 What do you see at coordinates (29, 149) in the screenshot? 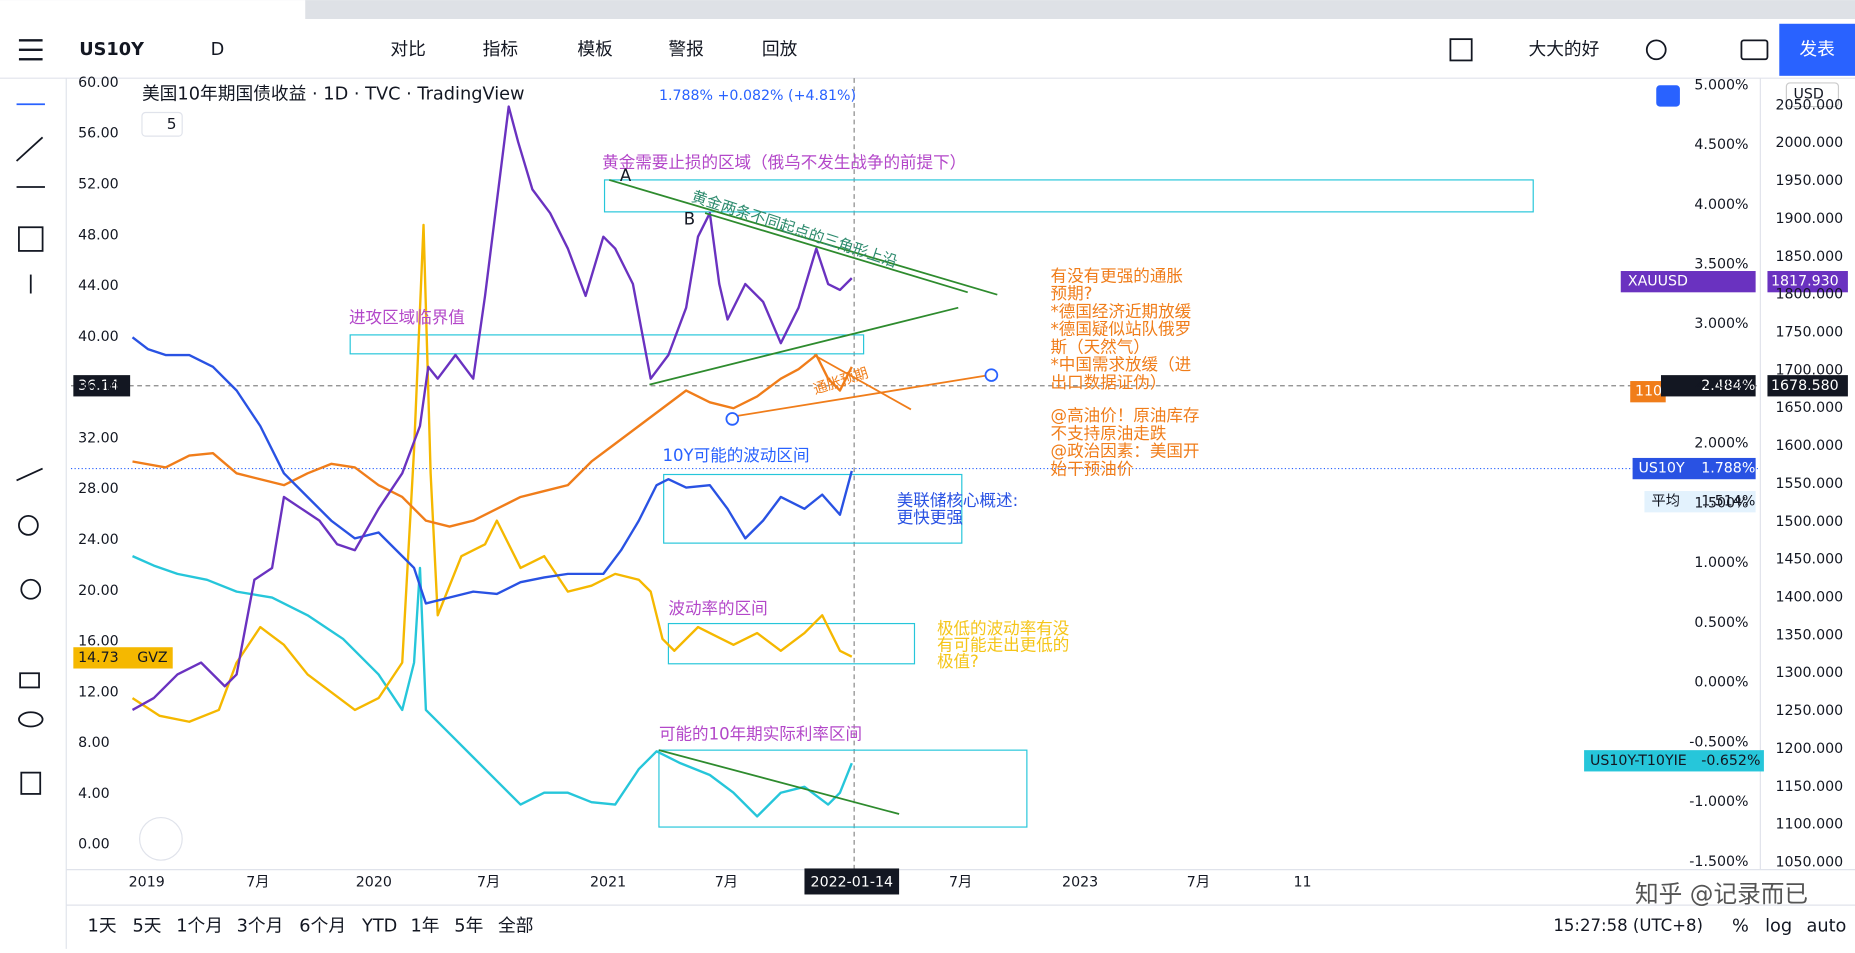
I see `line-tool` at bounding box center [29, 149].